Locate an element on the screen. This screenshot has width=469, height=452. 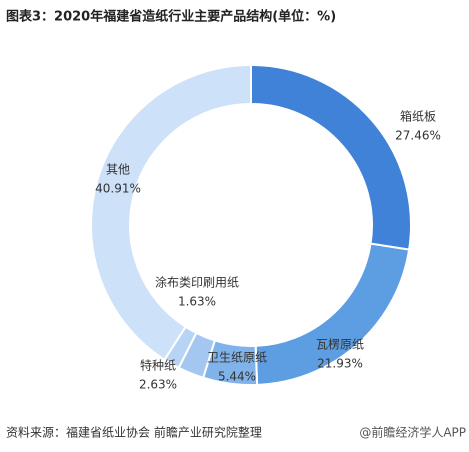
value-label: 2.63% is located at coordinates (158, 385).